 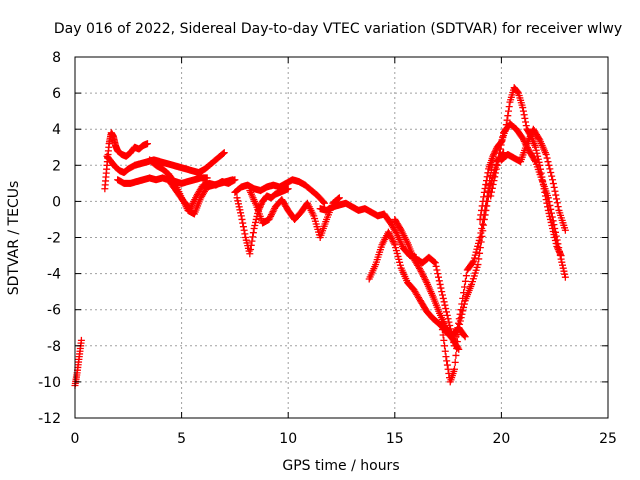 I want to click on x-tick-label: 20, so click(x=501, y=439).